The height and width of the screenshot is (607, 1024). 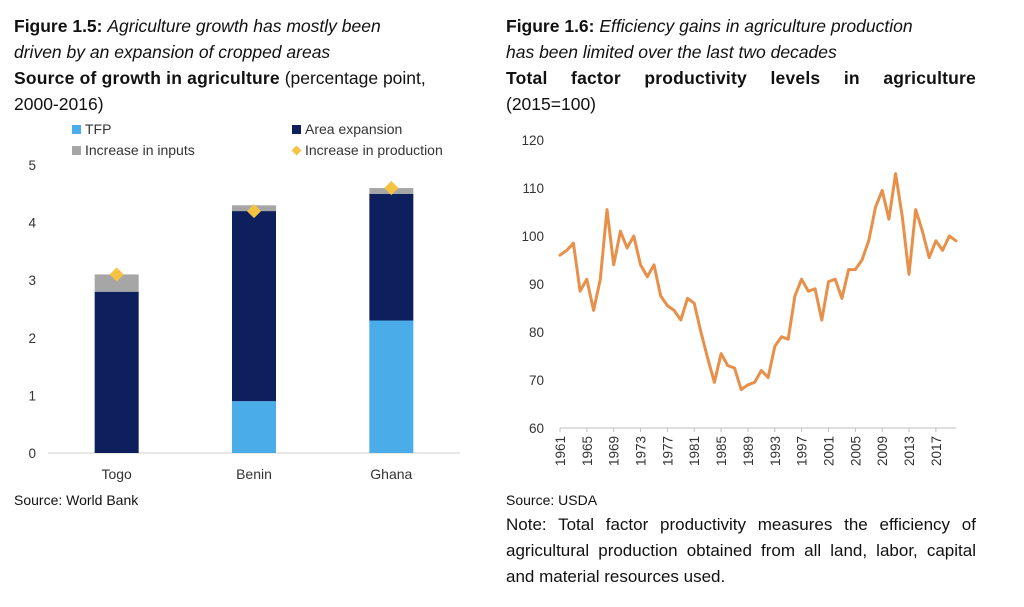 What do you see at coordinates (828, 451) in the screenshot?
I see `x-tick-label: 2001` at bounding box center [828, 451].